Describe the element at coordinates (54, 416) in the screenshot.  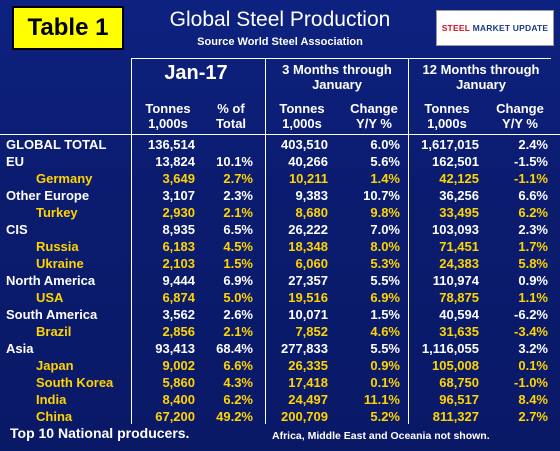
I see `row-label: China` at that location.